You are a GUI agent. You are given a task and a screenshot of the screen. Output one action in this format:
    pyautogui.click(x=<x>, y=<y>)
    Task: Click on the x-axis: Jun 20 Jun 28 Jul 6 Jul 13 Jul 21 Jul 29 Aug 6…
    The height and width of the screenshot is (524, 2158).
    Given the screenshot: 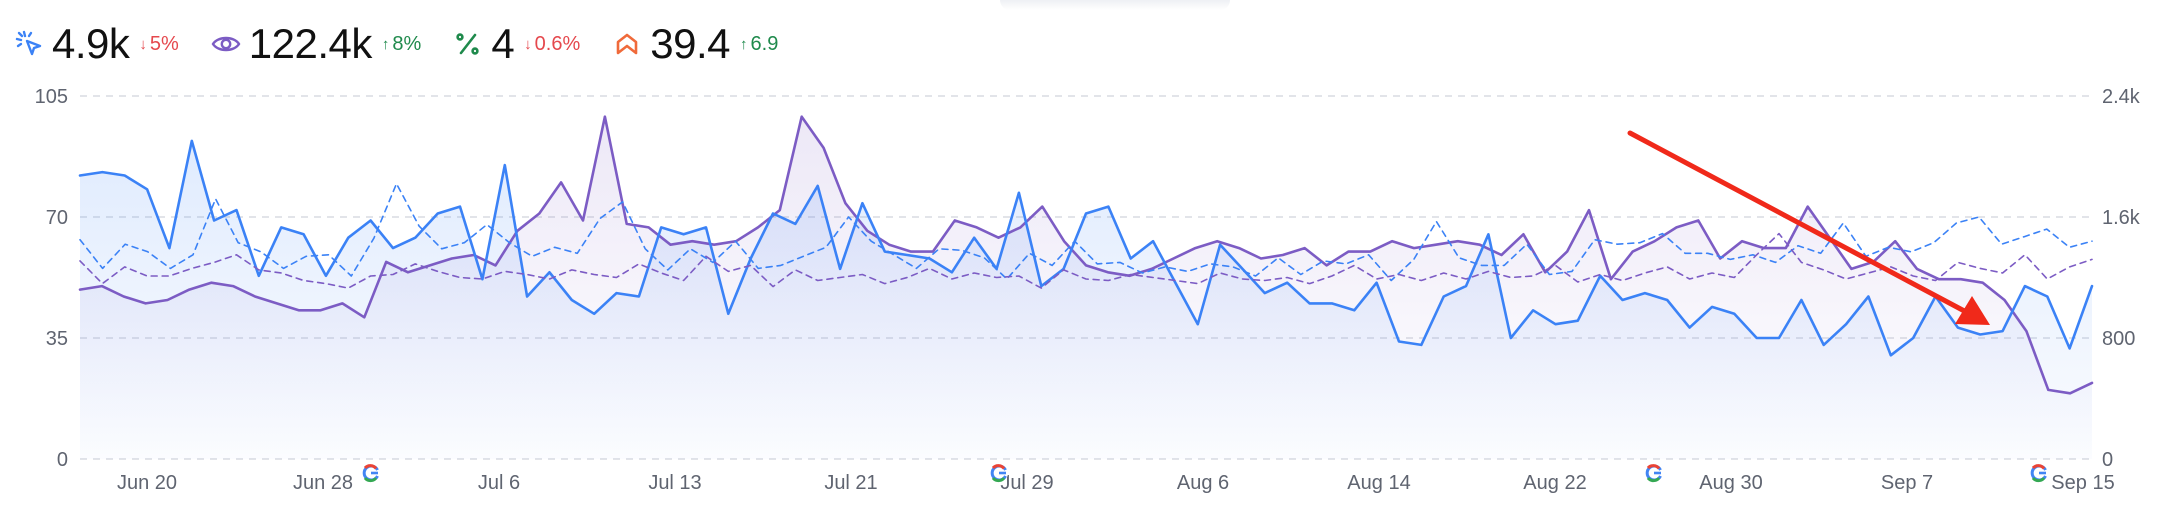 What is the action you would take?
    pyautogui.click(x=1116, y=483)
    